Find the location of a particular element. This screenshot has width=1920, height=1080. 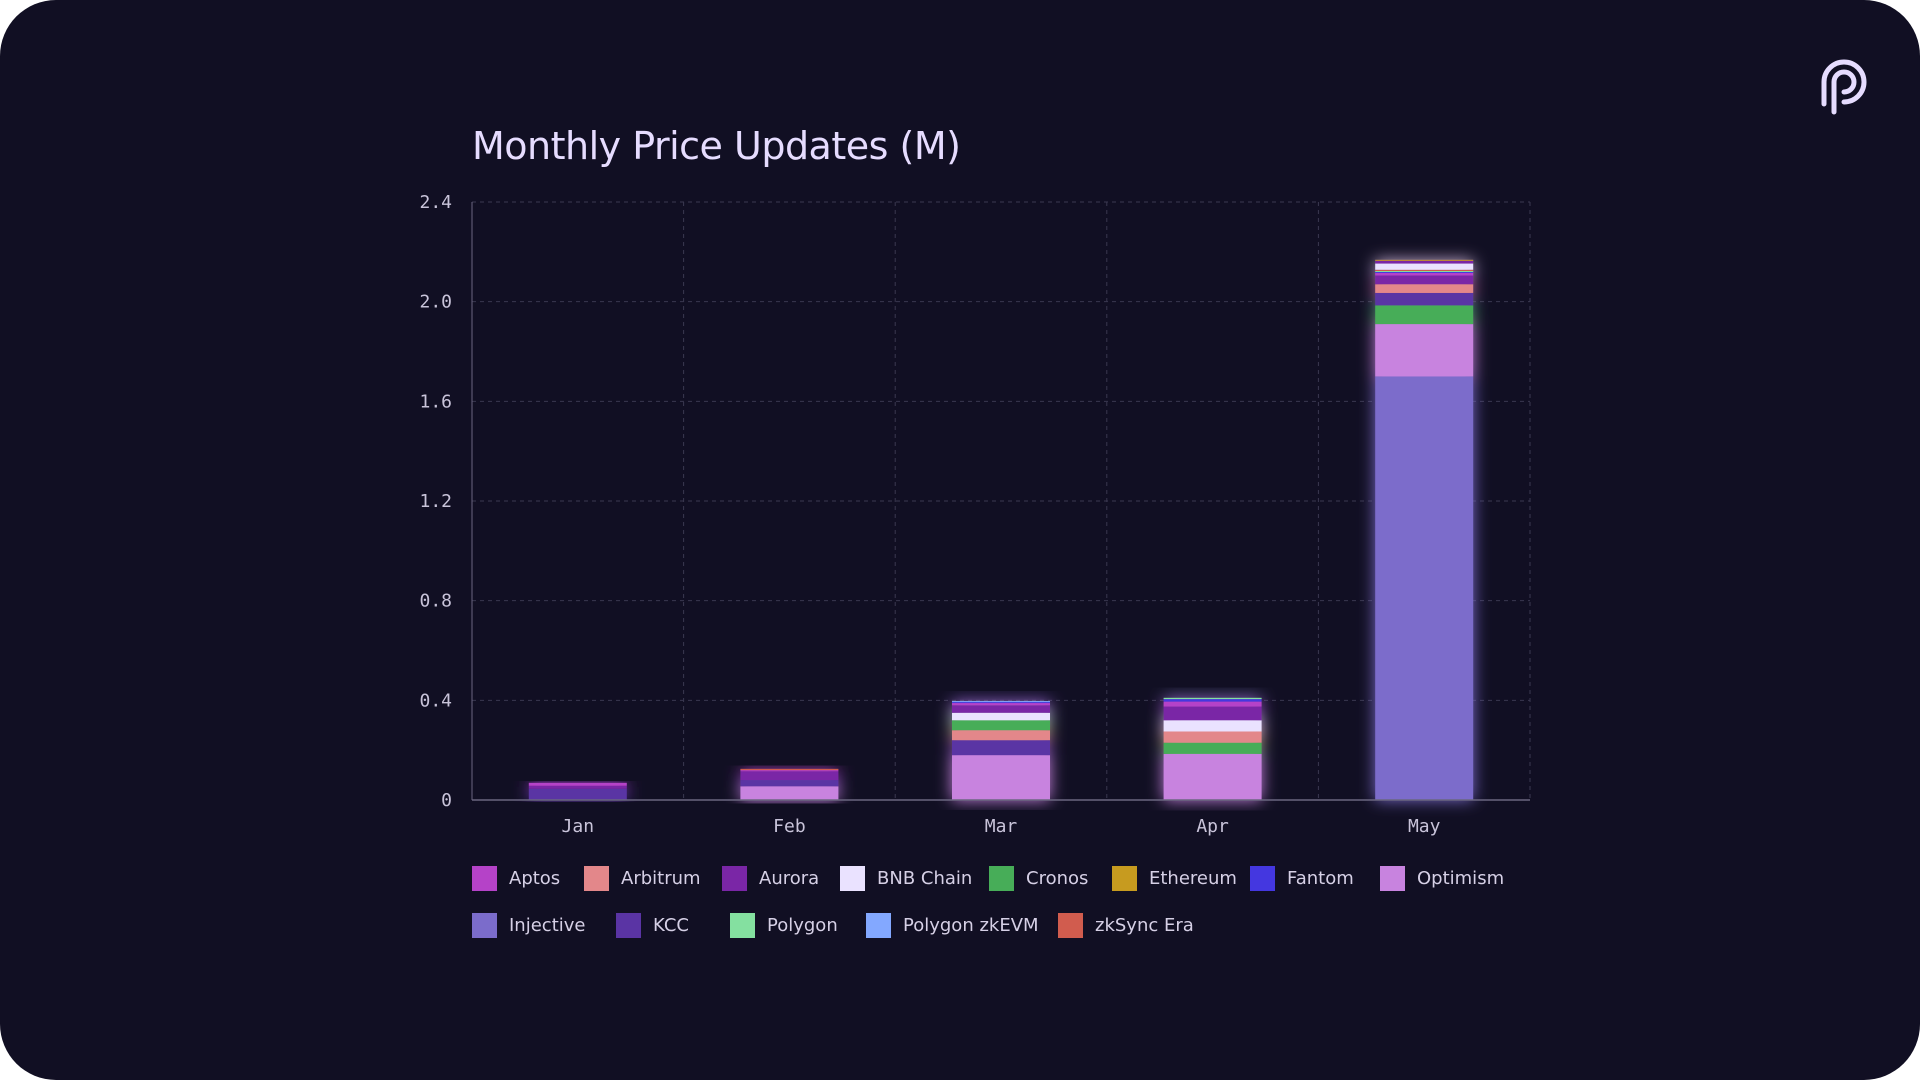

bar-stack-apr is located at coordinates (1212, 748).